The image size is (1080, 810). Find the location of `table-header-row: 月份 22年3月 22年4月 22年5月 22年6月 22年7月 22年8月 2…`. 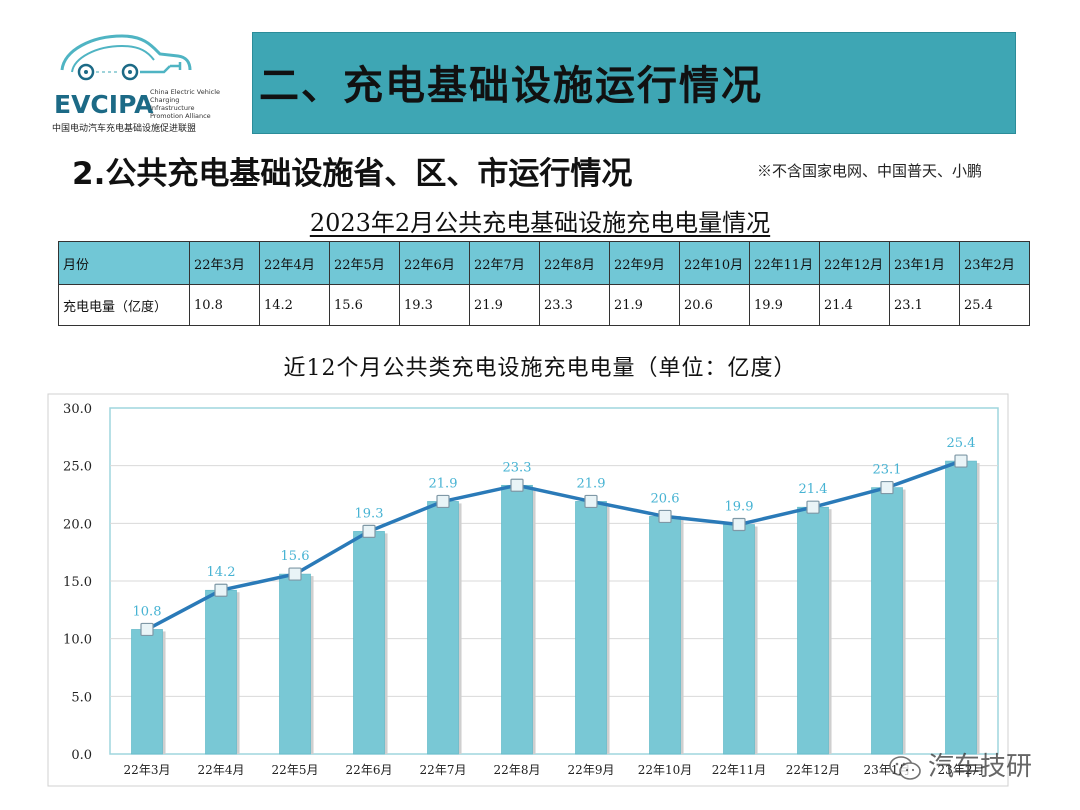

table-header-row: 月份 22年3月 22年4月 22年5月 22年6月 22年7月 22年8月 2… is located at coordinates (544, 263).